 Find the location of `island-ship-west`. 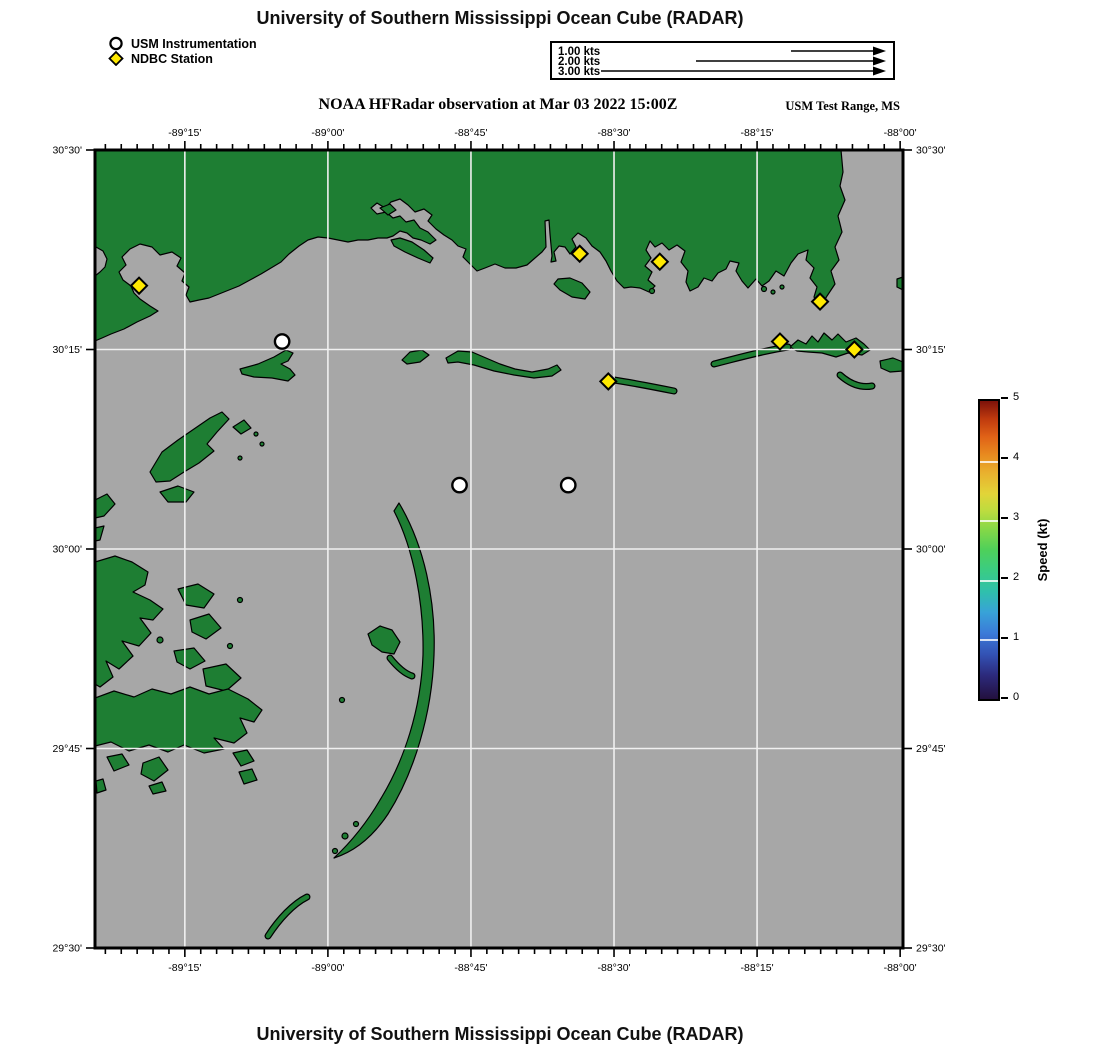

island-ship-west is located at coordinates (415, 357).